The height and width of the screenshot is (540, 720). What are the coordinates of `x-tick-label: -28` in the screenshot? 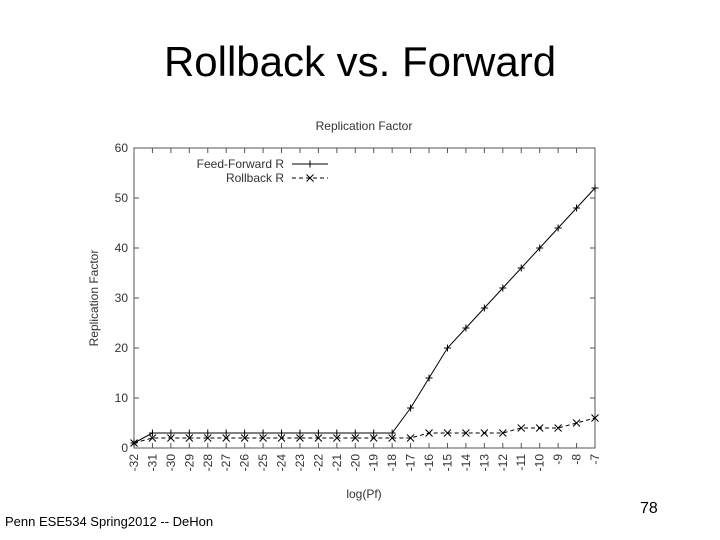 It's located at (208, 463).